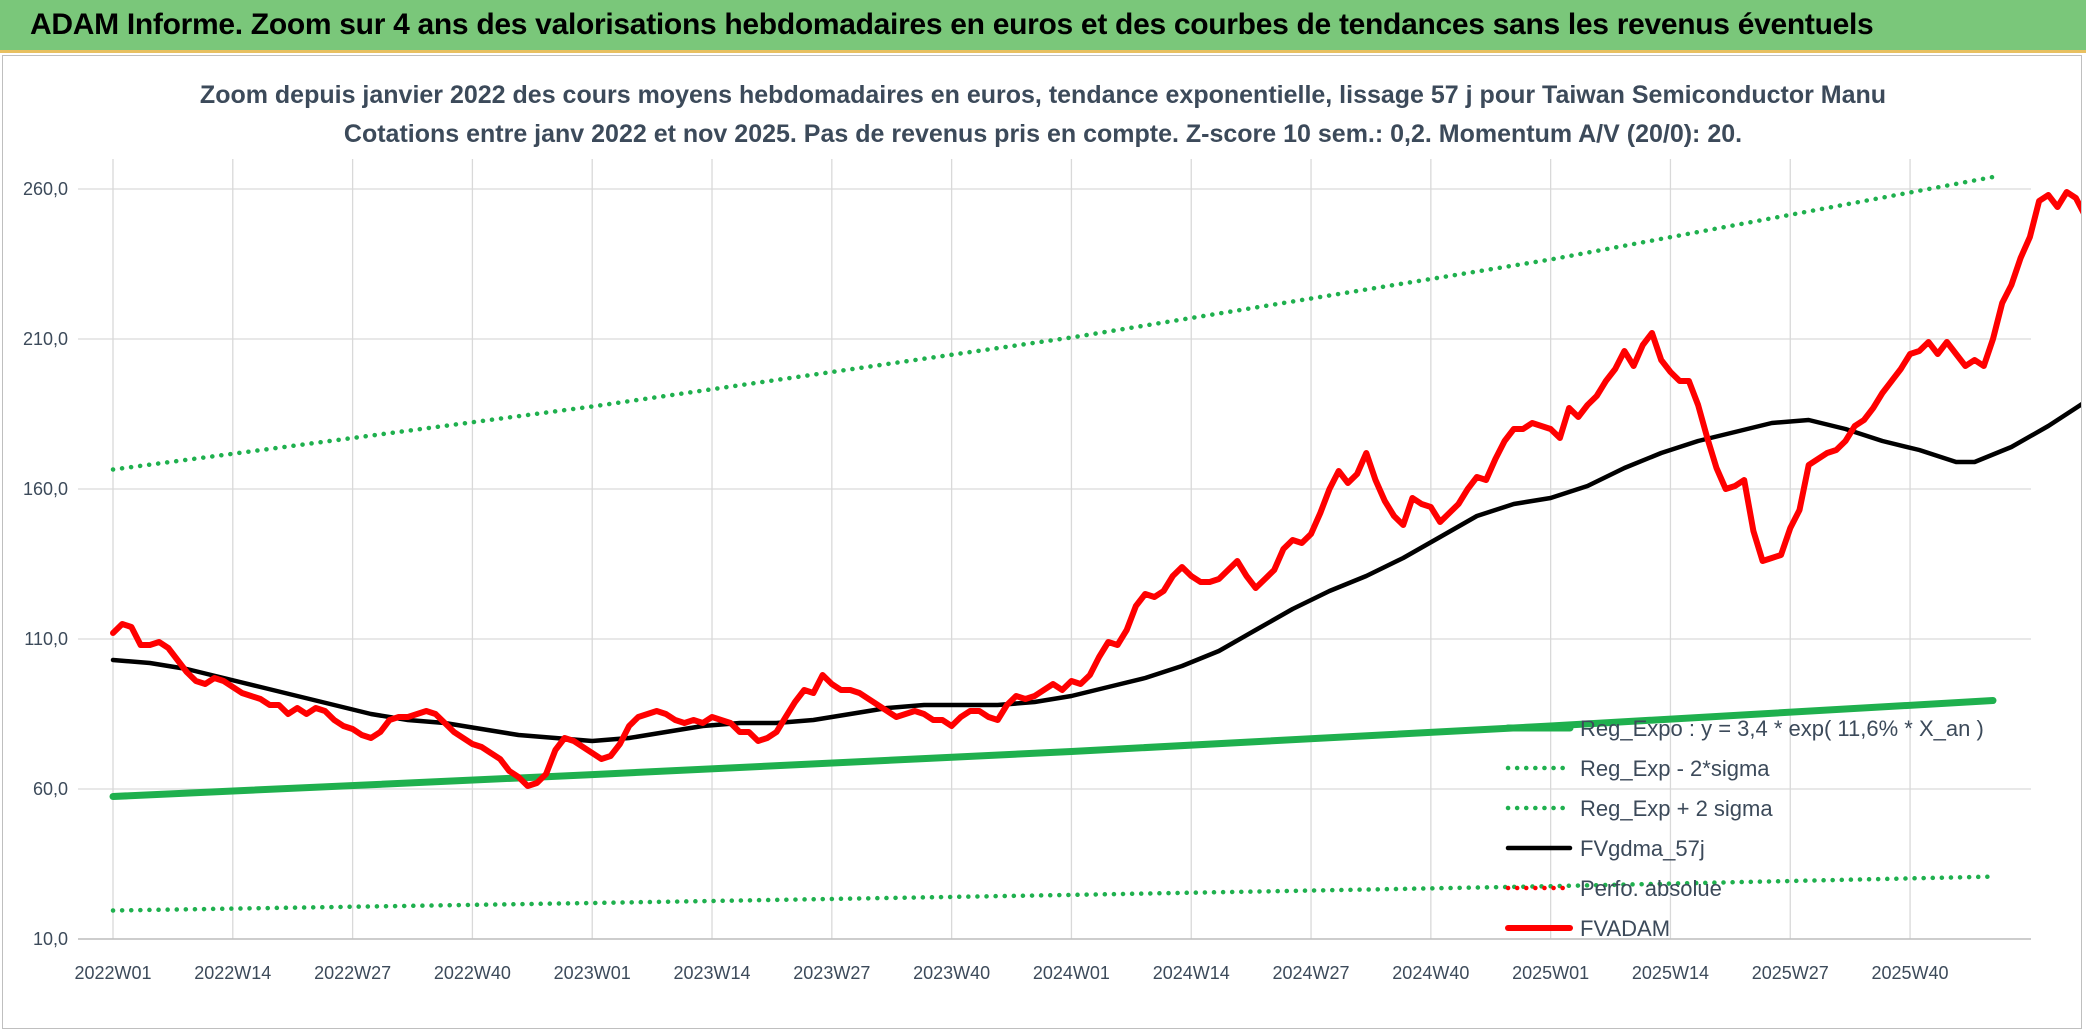 The height and width of the screenshot is (1031, 2086). Describe the element at coordinates (1651, 888) in the screenshot. I see `legend-label: Perfo. absolue` at that location.